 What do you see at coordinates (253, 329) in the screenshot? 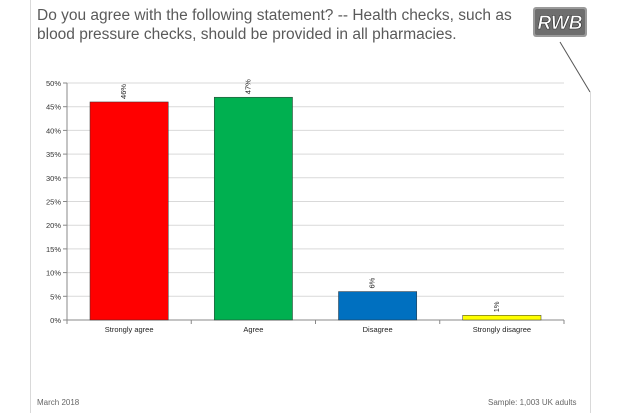
I see `category-label: Agree` at bounding box center [253, 329].